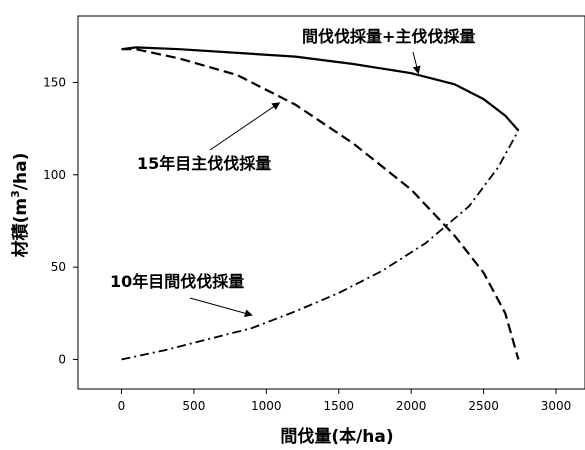  I want to click on y-axis-title-main: 材積(m, so click(20, 227).